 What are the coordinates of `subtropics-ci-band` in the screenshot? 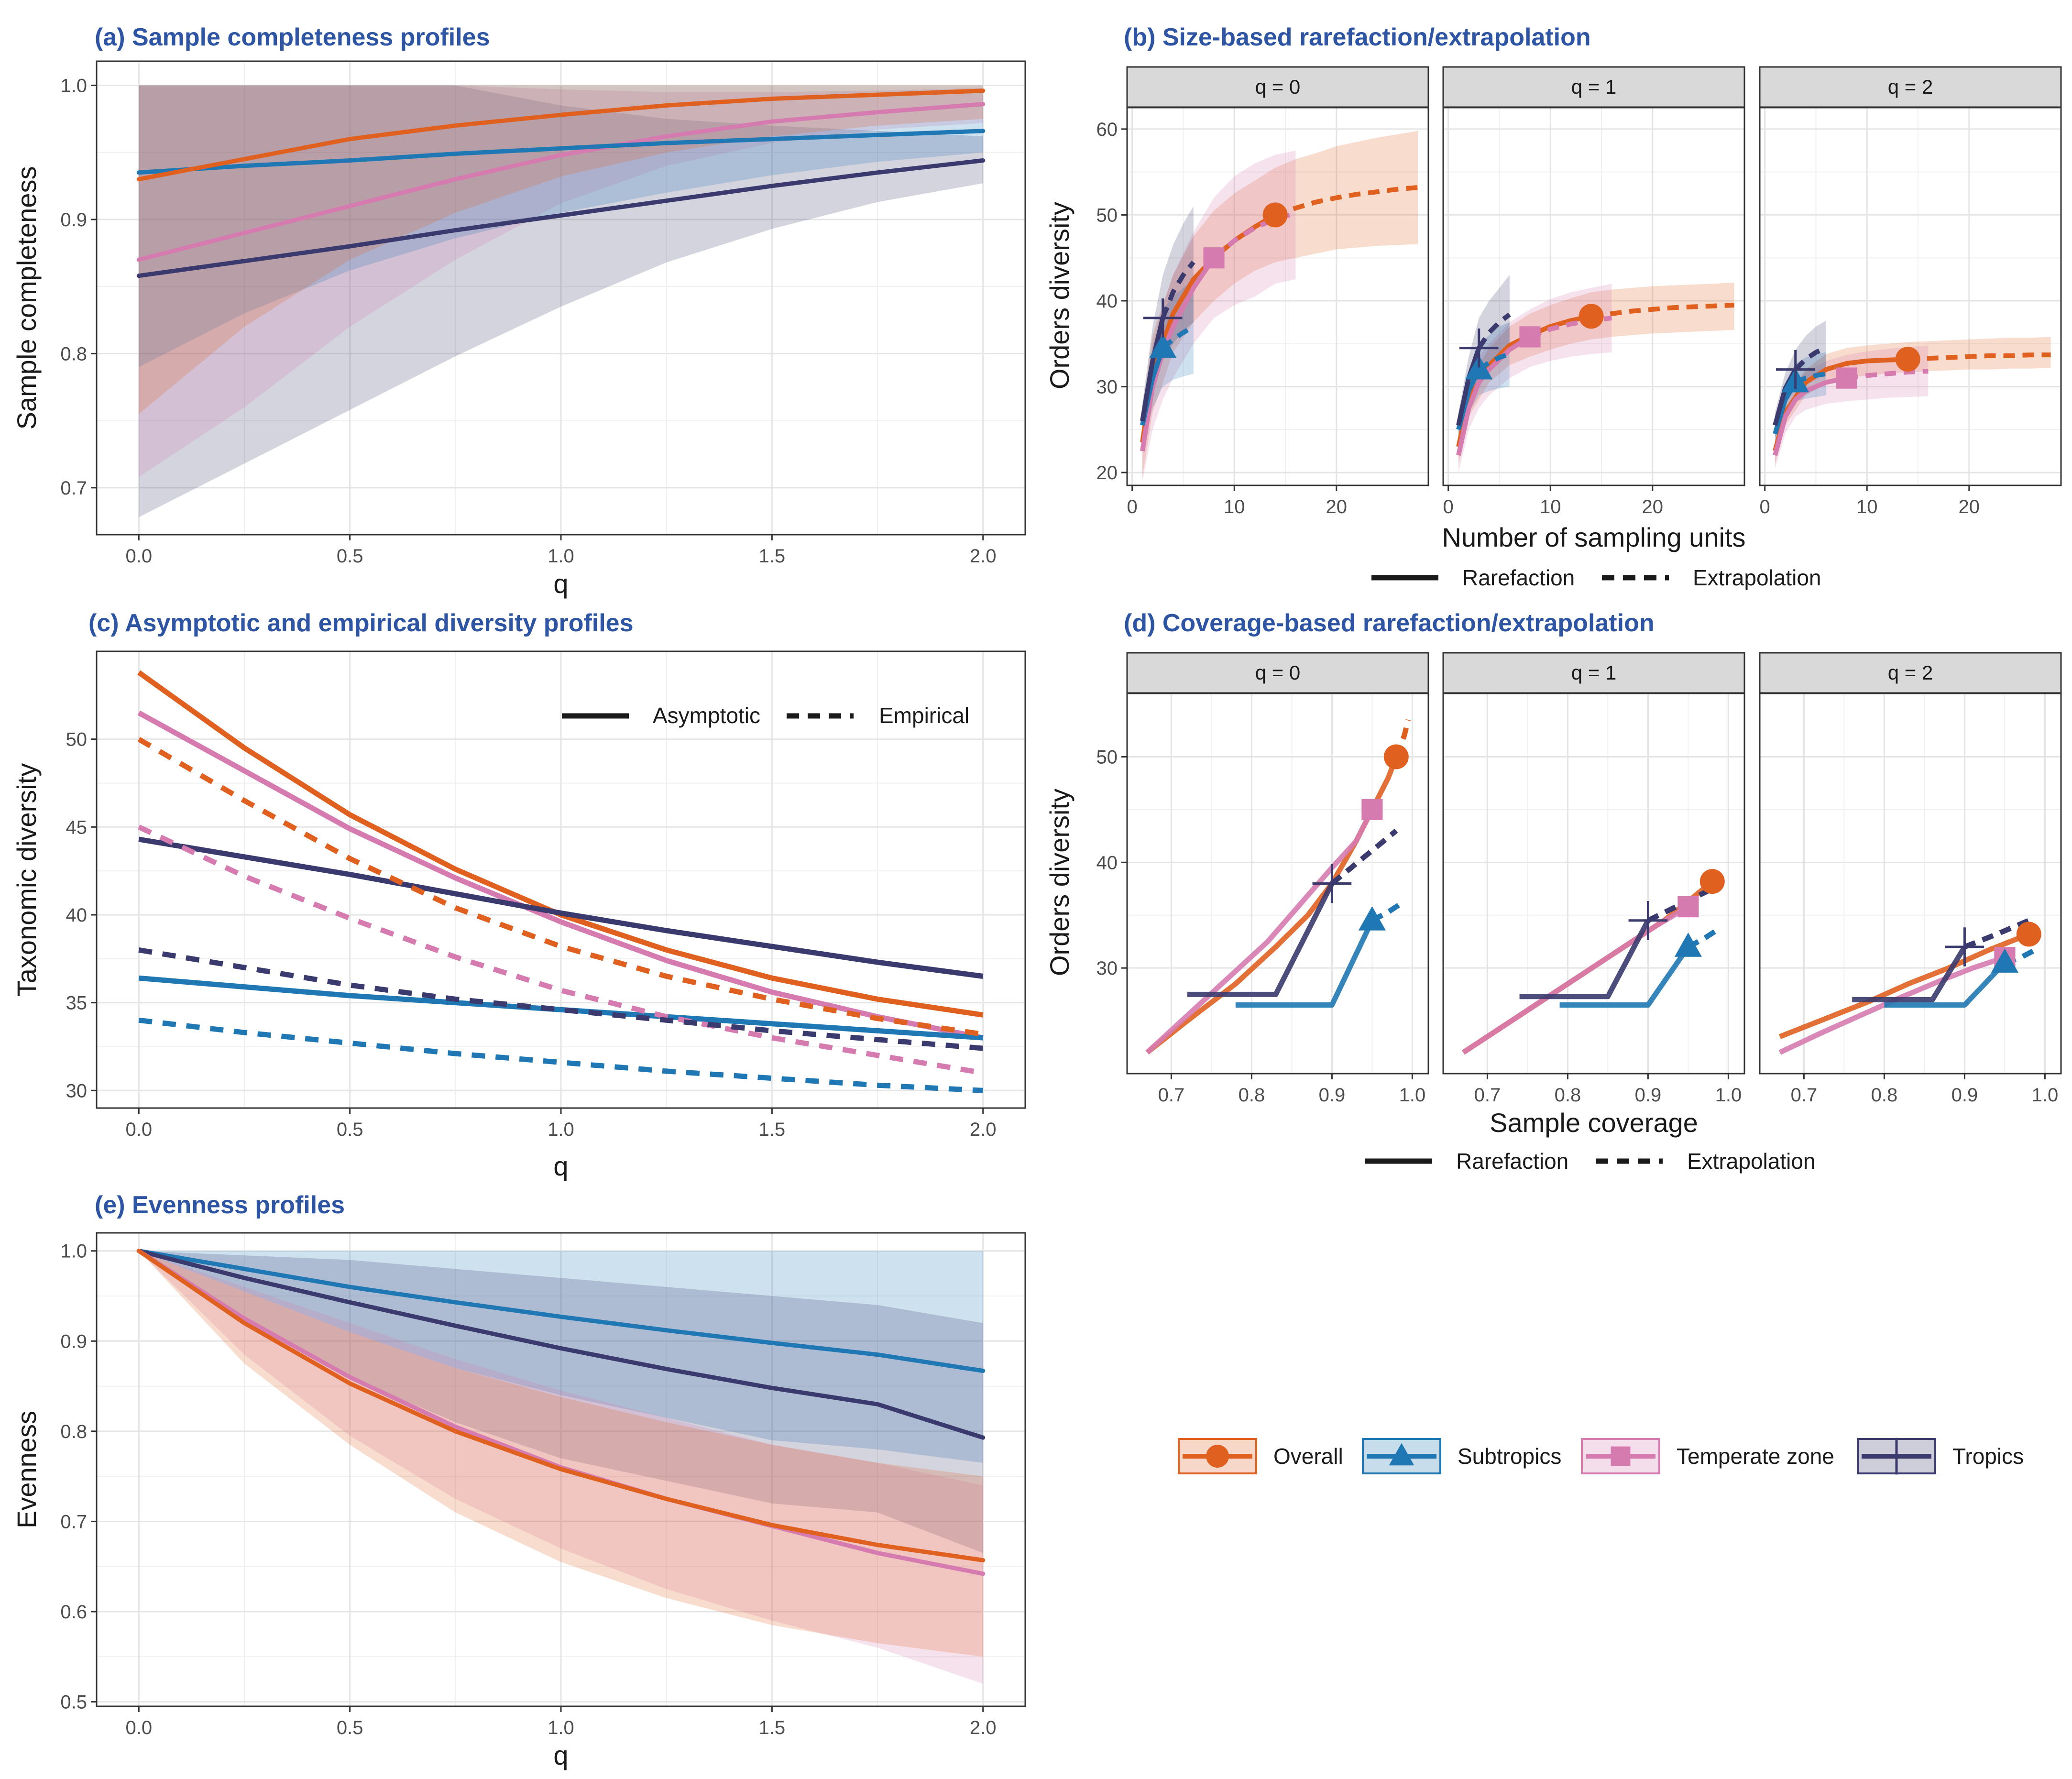 It's located at (1168, 363).